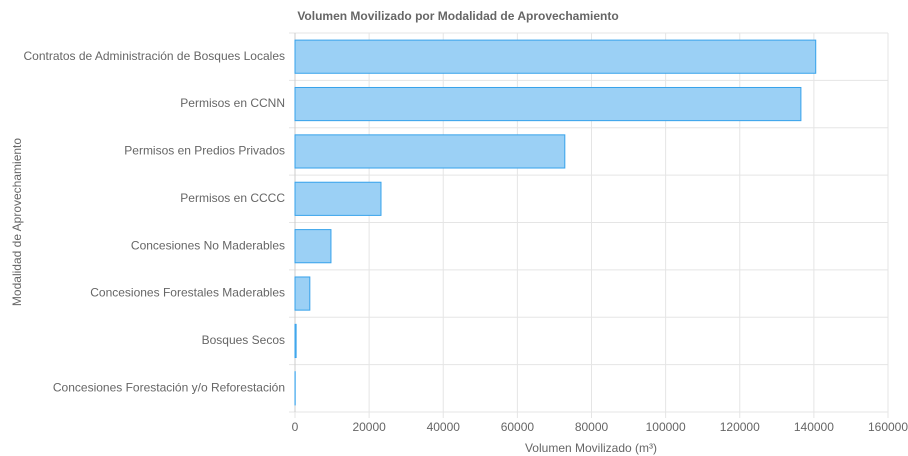  What do you see at coordinates (243, 340) in the screenshot?
I see `y-tick-label: Bosques Secos` at bounding box center [243, 340].